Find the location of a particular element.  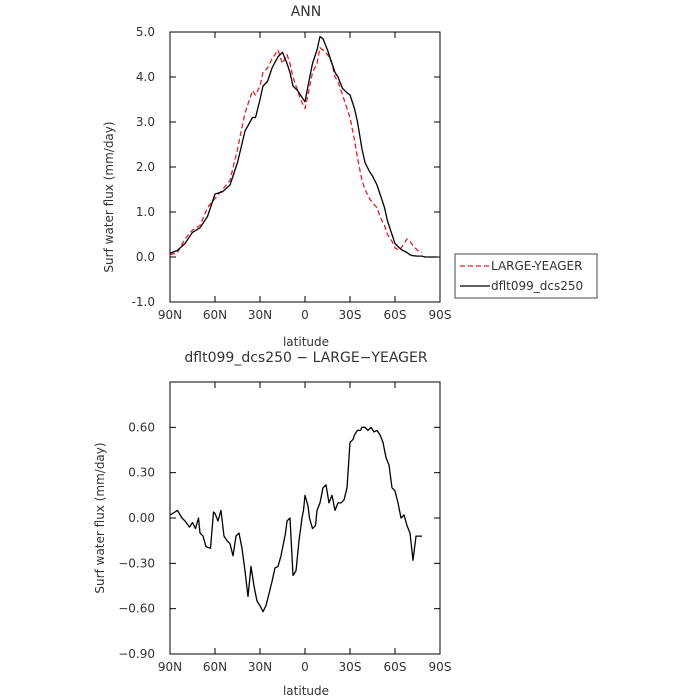

bottom-x-axis-label: latitude is located at coordinates (306, 691).